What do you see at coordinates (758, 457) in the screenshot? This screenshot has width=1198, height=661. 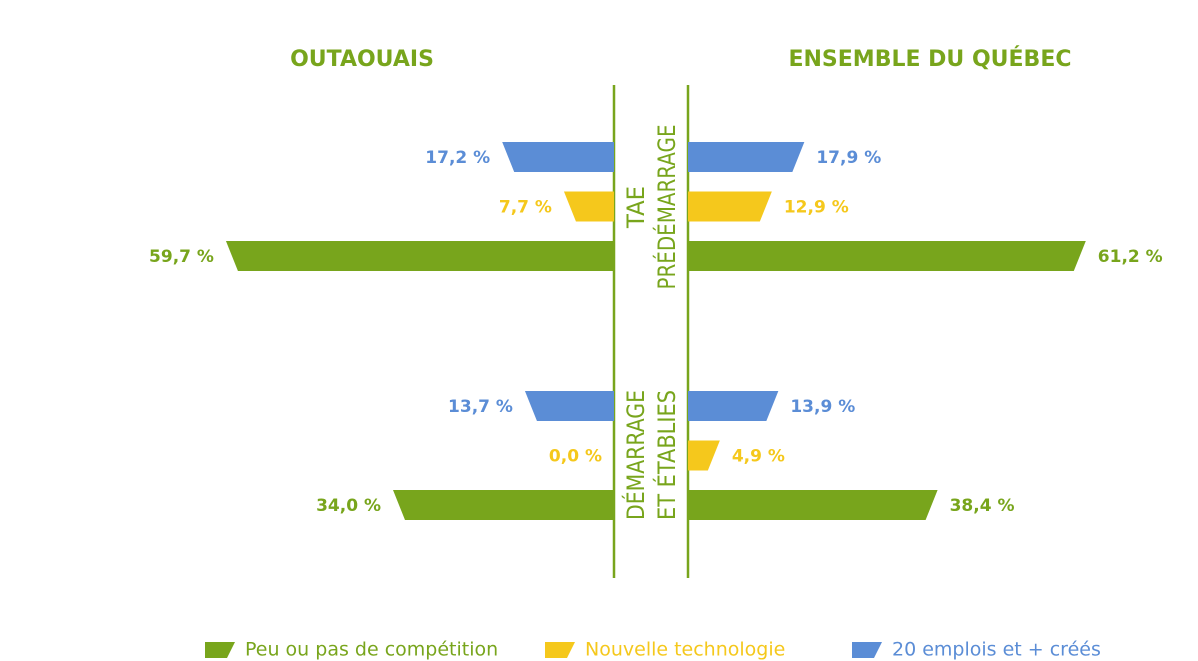 I see `value-label: 4,9 %` at bounding box center [758, 457].